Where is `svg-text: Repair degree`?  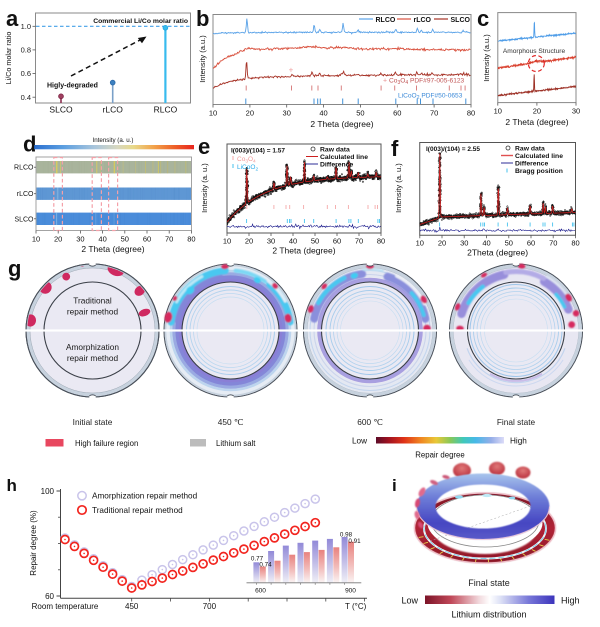
svg-text: Repair degree is located at coordinates (439, 455).